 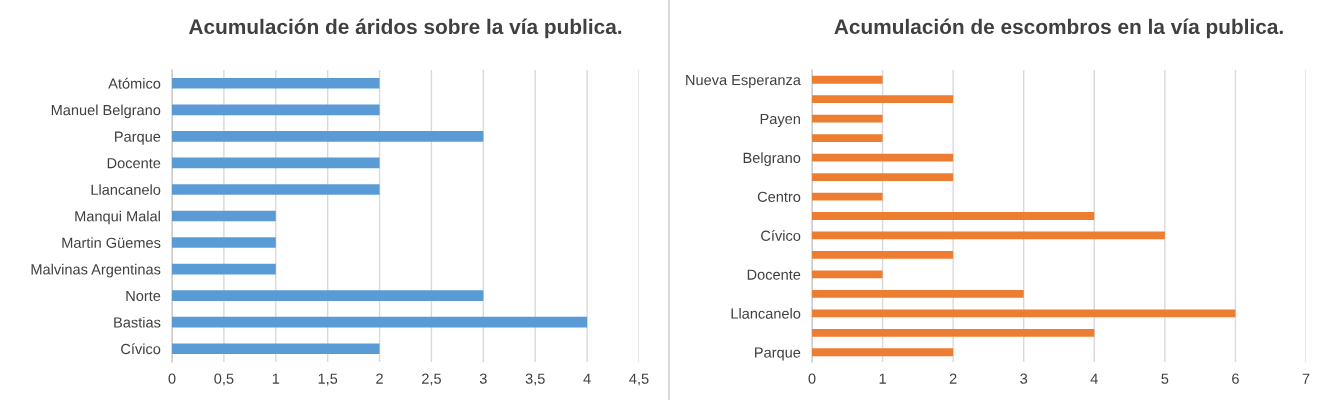 I want to click on y-tick-label: Manqui Malal, so click(x=117, y=217).